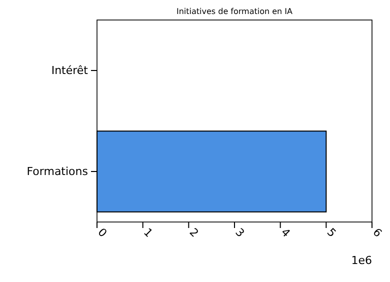 The width and height of the screenshot is (390, 282). Describe the element at coordinates (331, 233) in the screenshot. I see `x-tick-label: 5` at that location.